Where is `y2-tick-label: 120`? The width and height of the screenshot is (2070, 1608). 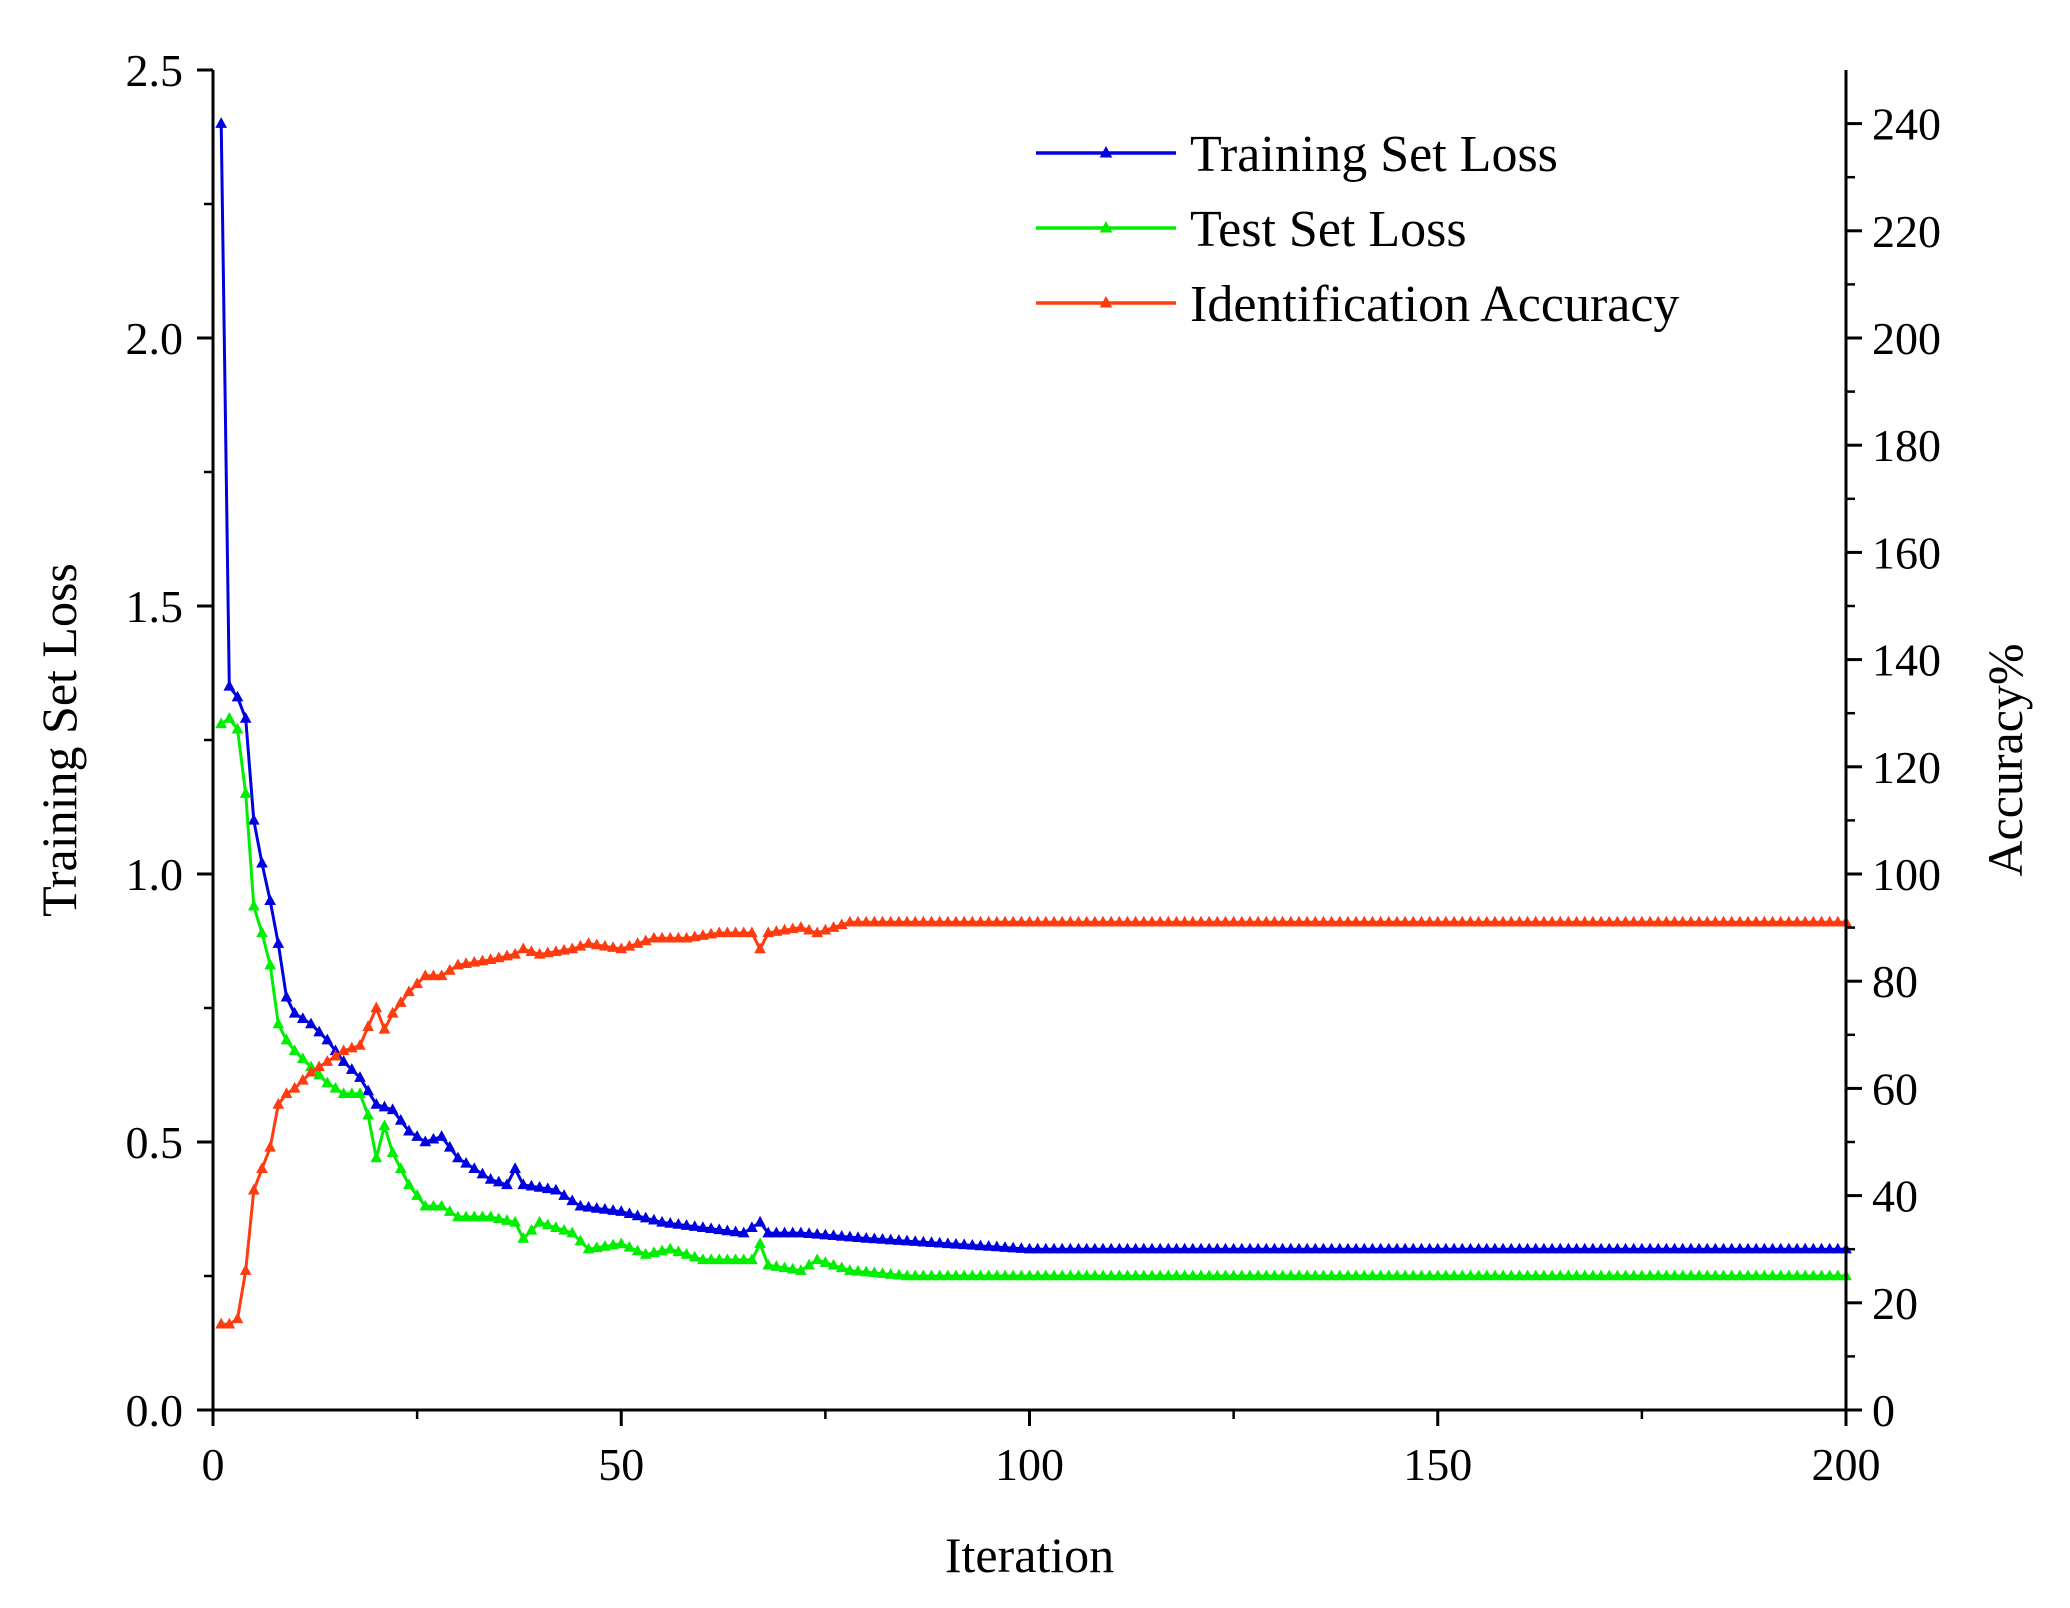 y2-tick-label: 120 is located at coordinates (1906, 767).